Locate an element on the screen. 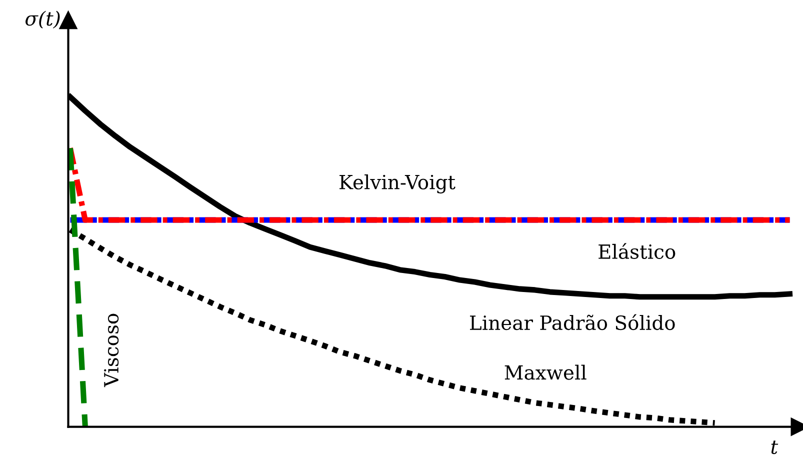 Image resolution: width=803 pixels, height=457 pixels. text: Viscoso is located at coordinates (111, 351).